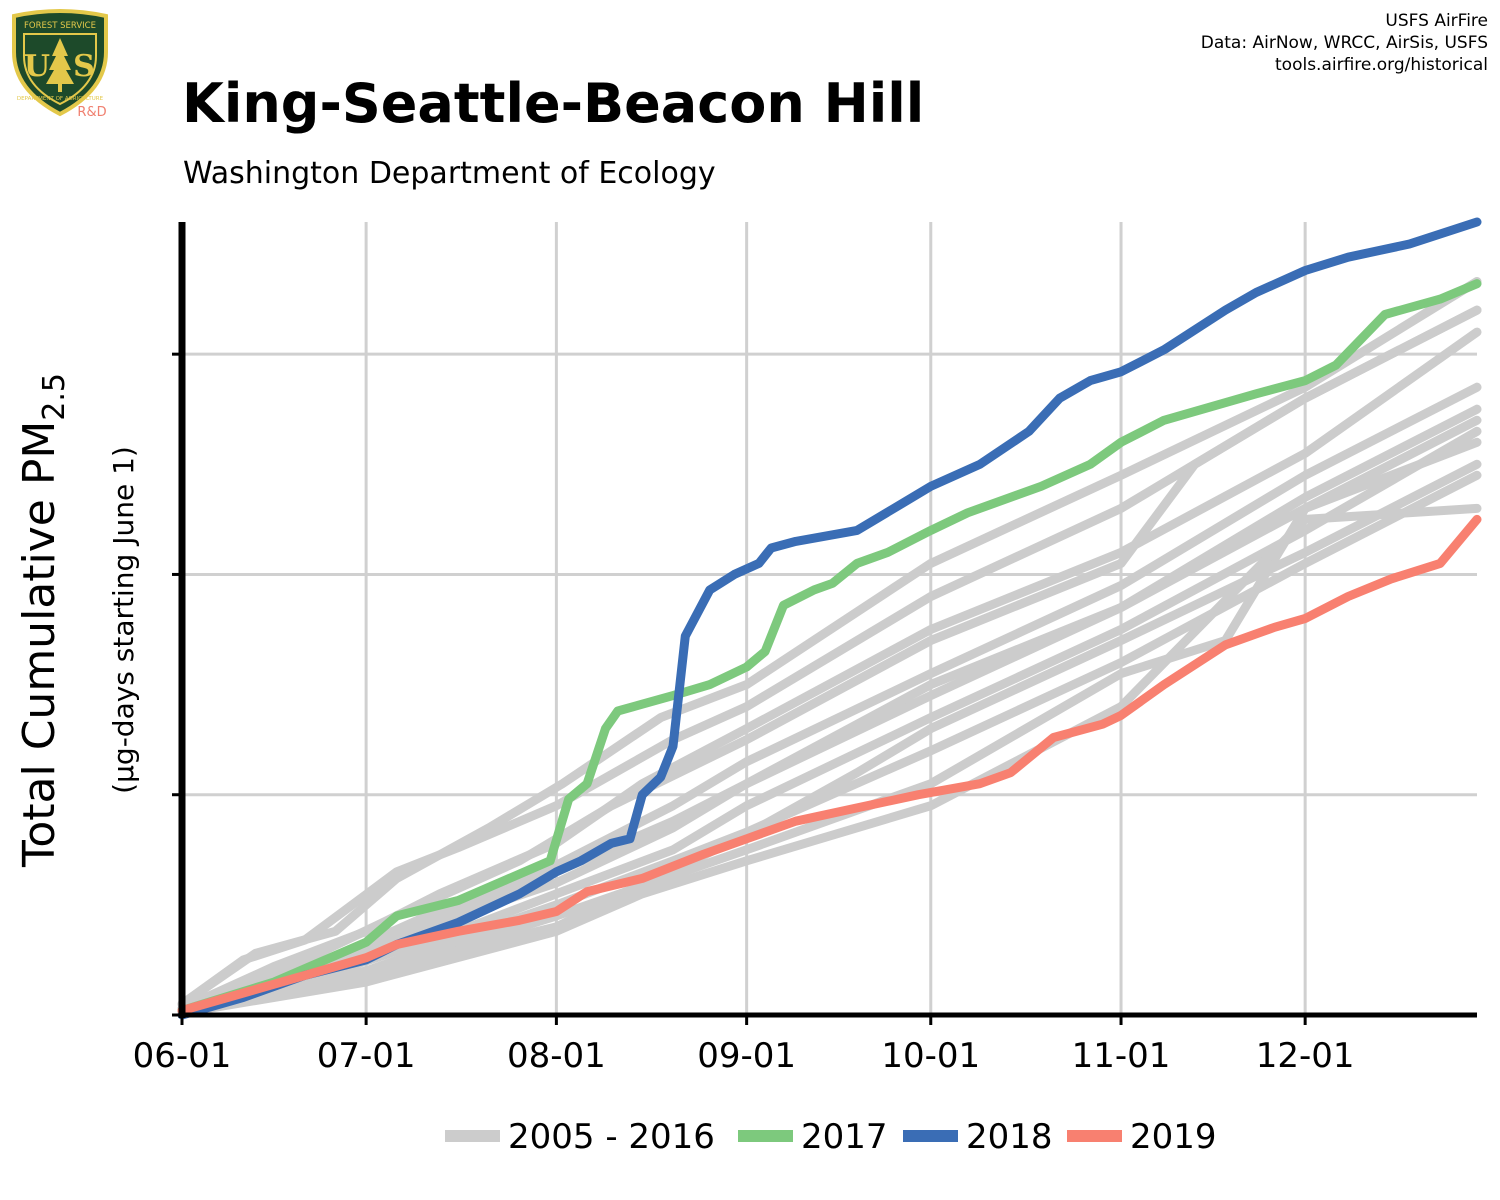  I want to click on y-axis-sublabel: (µg-days starting June 1), so click(123, 620).